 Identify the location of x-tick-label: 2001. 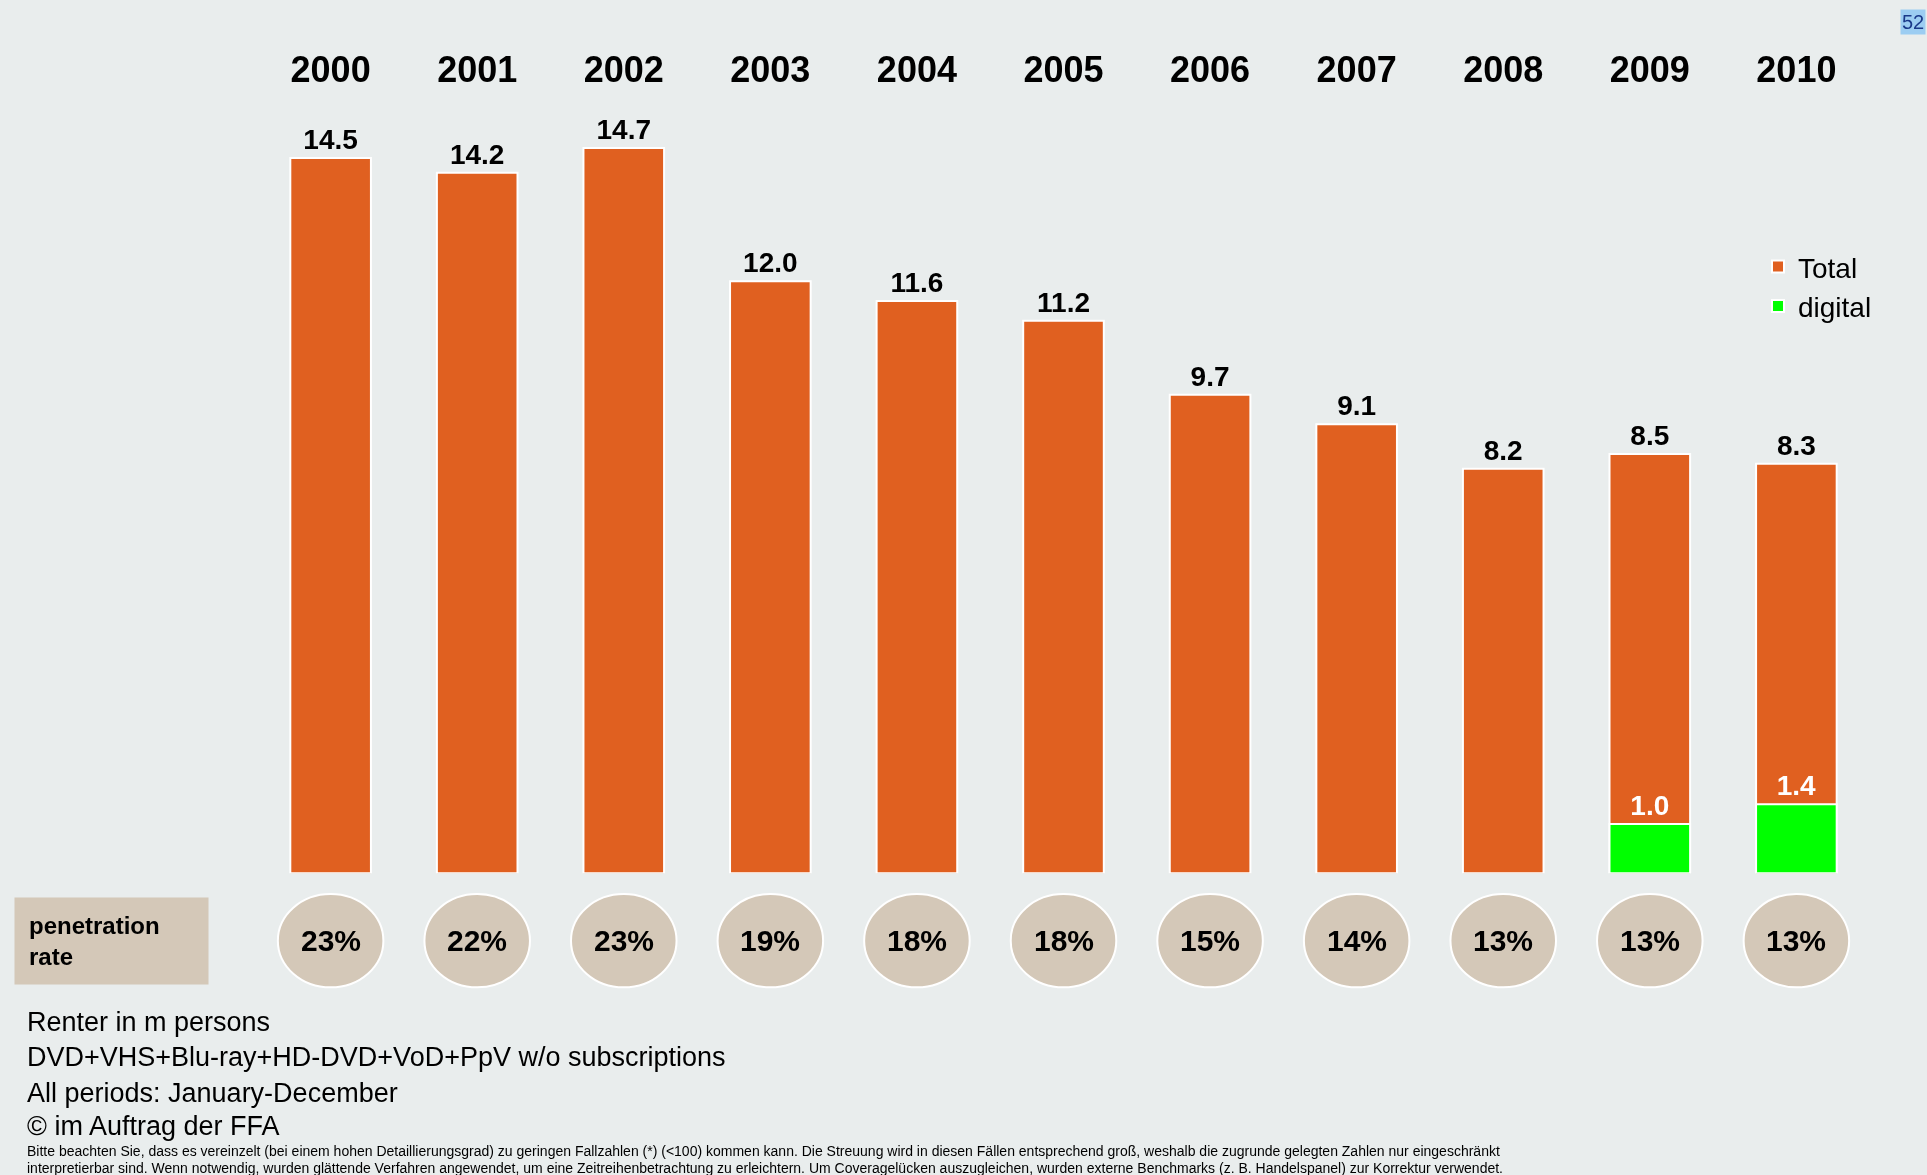
(477, 69).